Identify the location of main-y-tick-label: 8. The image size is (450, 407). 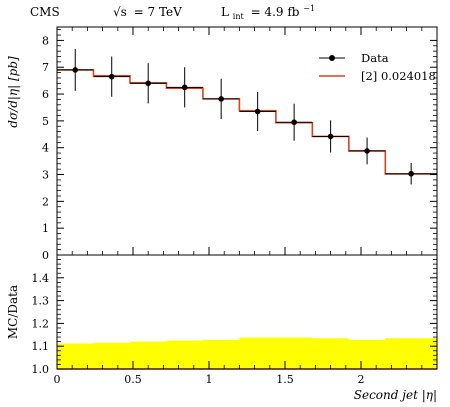
(45, 40).